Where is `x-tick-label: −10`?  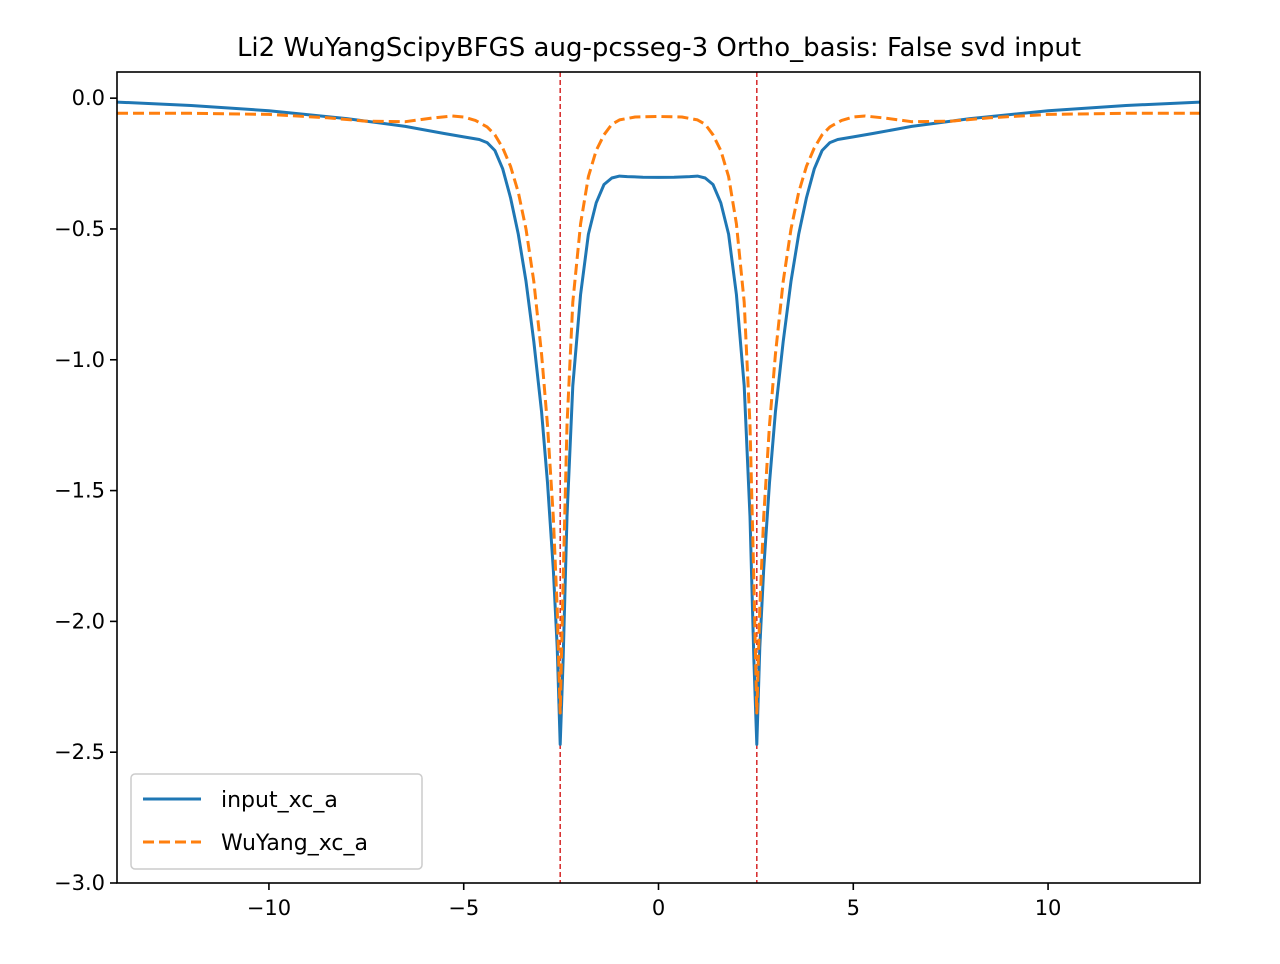 x-tick-label: −10 is located at coordinates (269, 908).